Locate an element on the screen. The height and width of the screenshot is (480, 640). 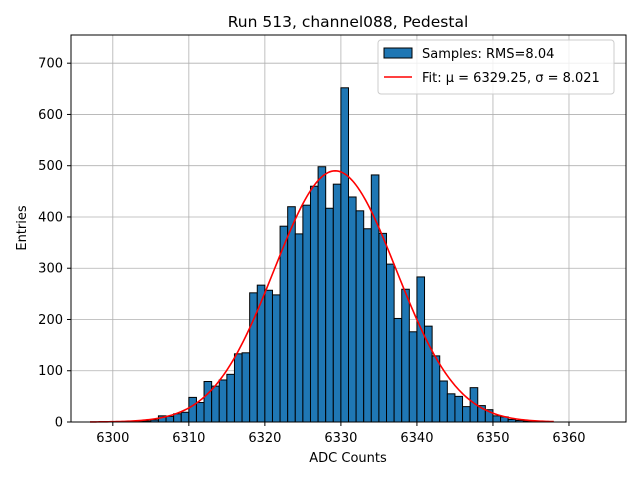
y-tick-label: 400 is located at coordinates (50, 217).